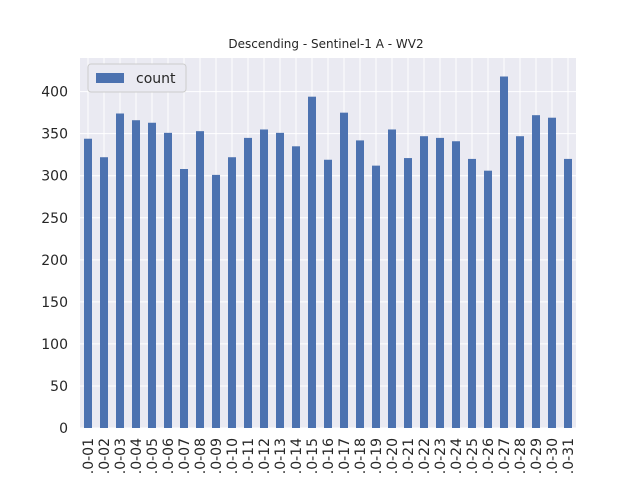 This screenshot has width=640, height=480. Describe the element at coordinates (537, 456) in the screenshot. I see `x-tick-label: .0-29` at that location.